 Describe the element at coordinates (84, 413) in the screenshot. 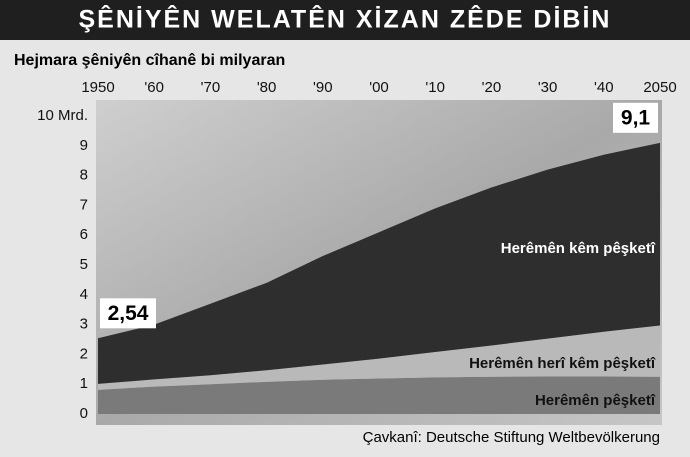

I see `y-tick-label: 0` at that location.